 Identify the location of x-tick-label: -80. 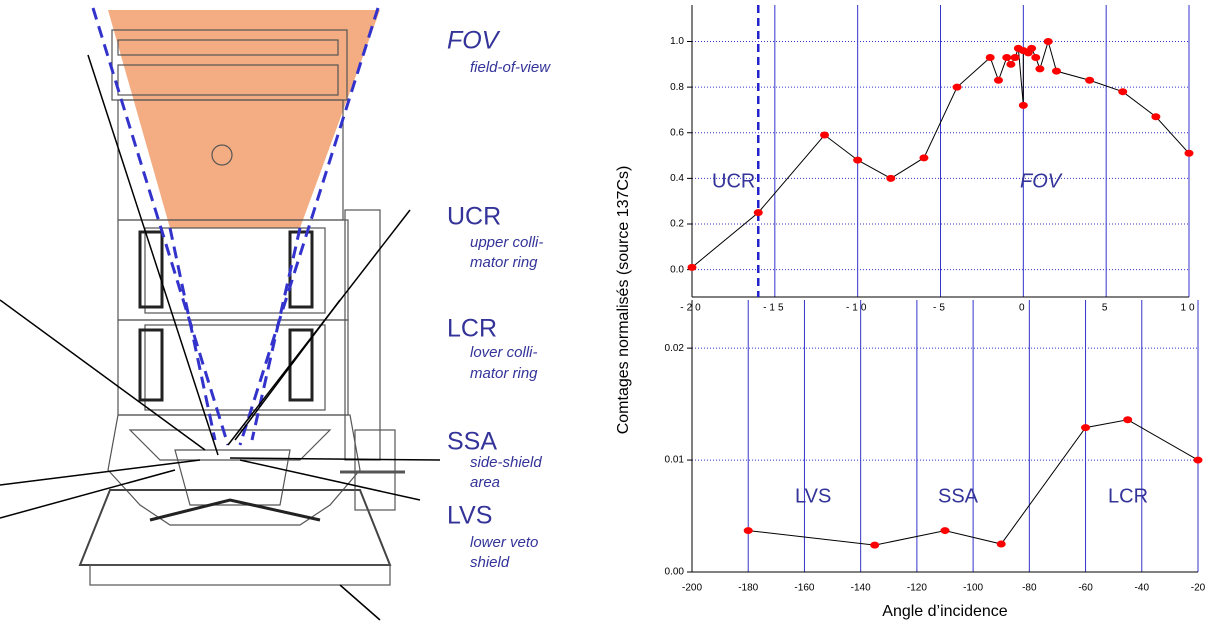
(1029, 588).